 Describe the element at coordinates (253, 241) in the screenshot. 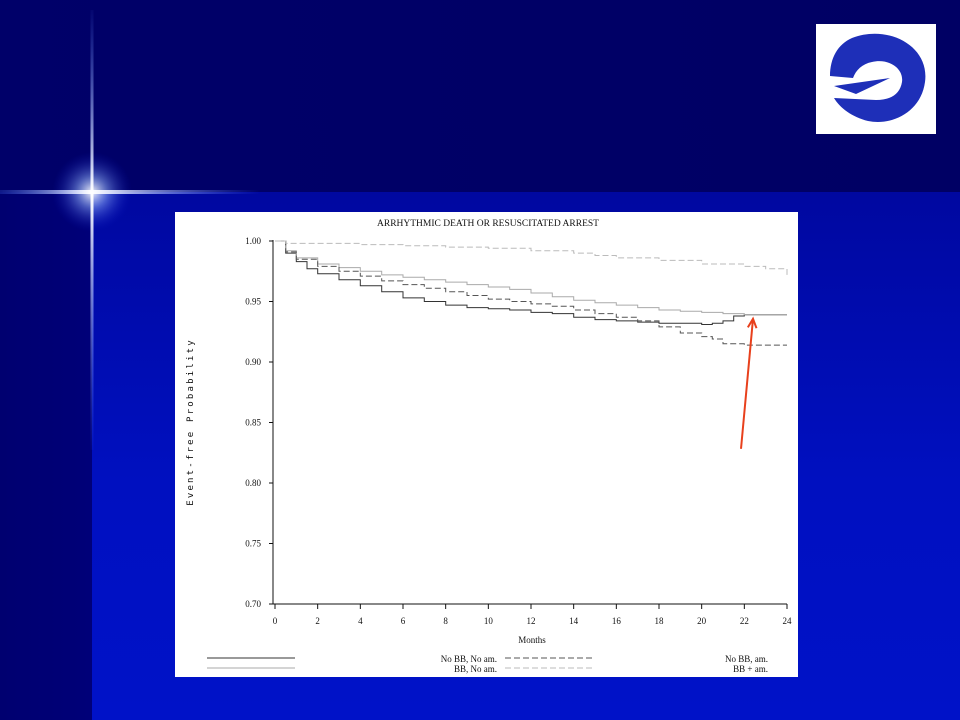

I see `y-tick-label: 1.00` at that location.